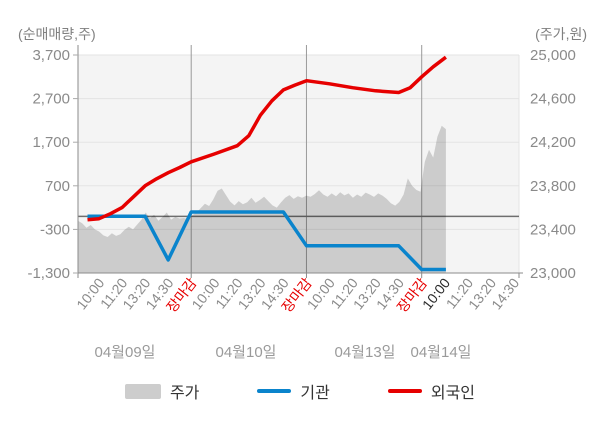 The image size is (600, 428). What do you see at coordinates (125, 352) in the screenshot?
I see `date-label: 04월09일` at bounding box center [125, 352].